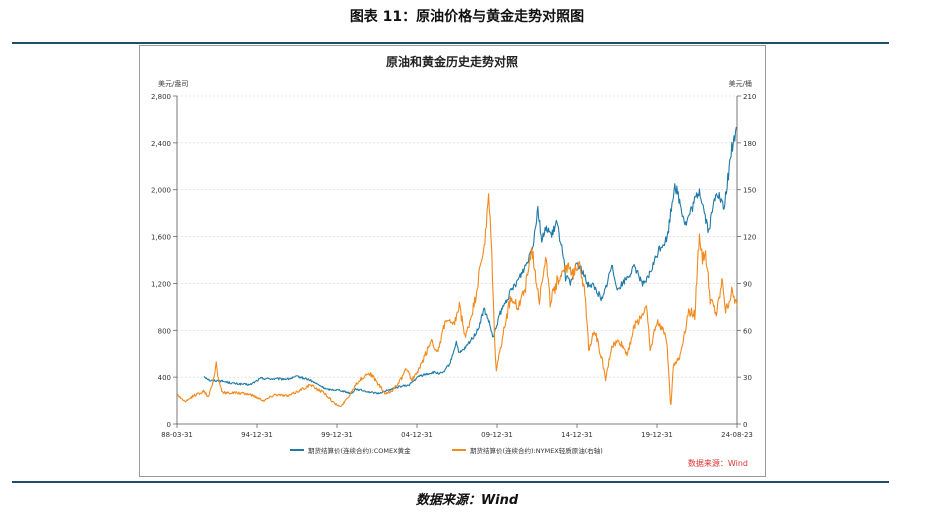  What do you see at coordinates (161, 284) in the screenshot?
I see `left-tick-label: 1,200` at bounding box center [161, 284].